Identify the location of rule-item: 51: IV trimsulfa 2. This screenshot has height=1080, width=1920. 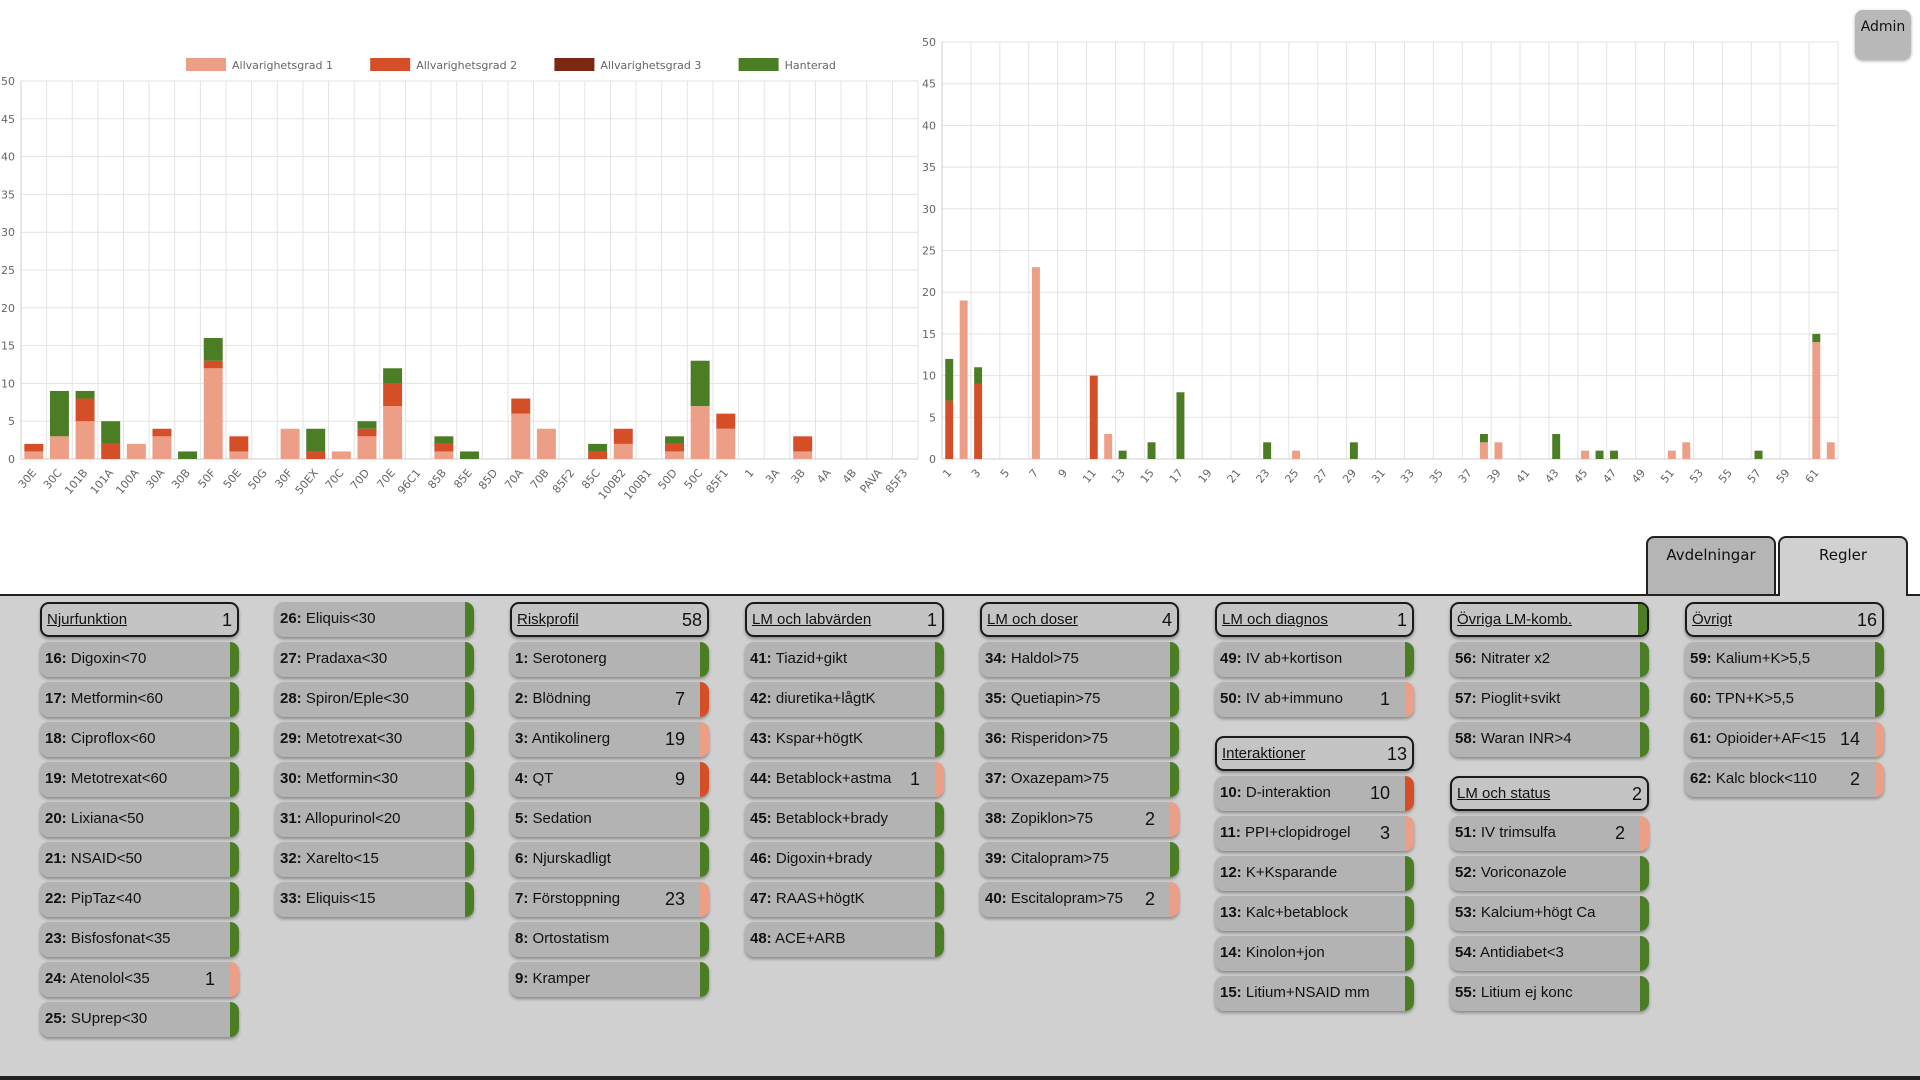
(1549, 833).